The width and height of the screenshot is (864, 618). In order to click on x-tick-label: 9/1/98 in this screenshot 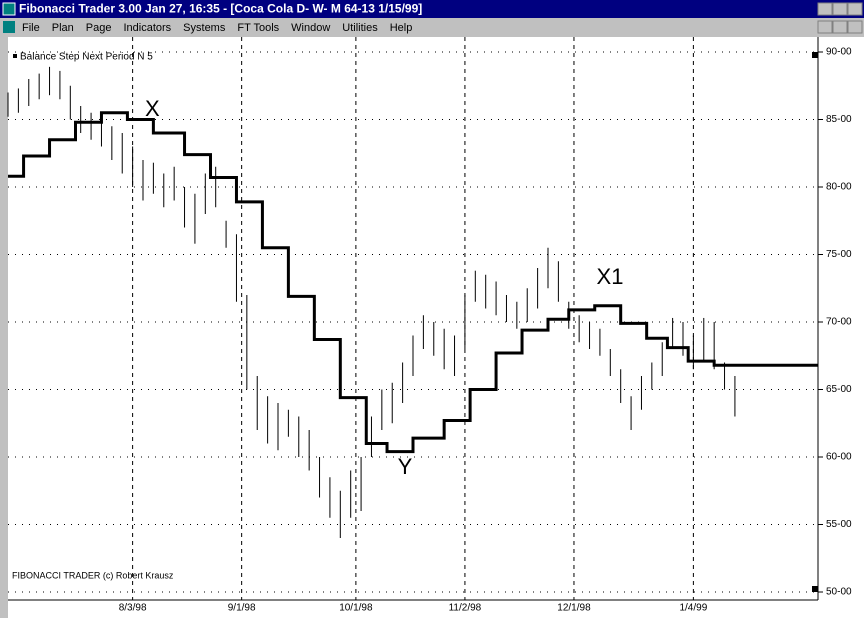, I will do `click(242, 608)`.